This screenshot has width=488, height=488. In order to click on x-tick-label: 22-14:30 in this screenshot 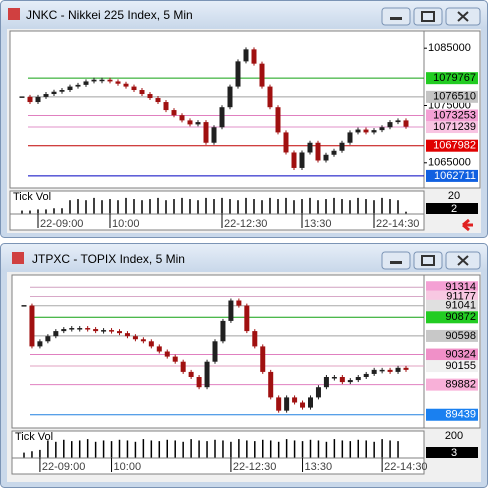, I will do `click(405, 467)`.